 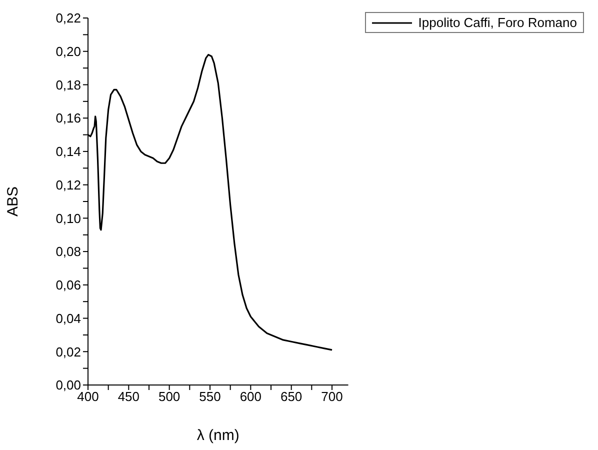 I want to click on y-tick-label: 0,16, so click(x=68, y=118).